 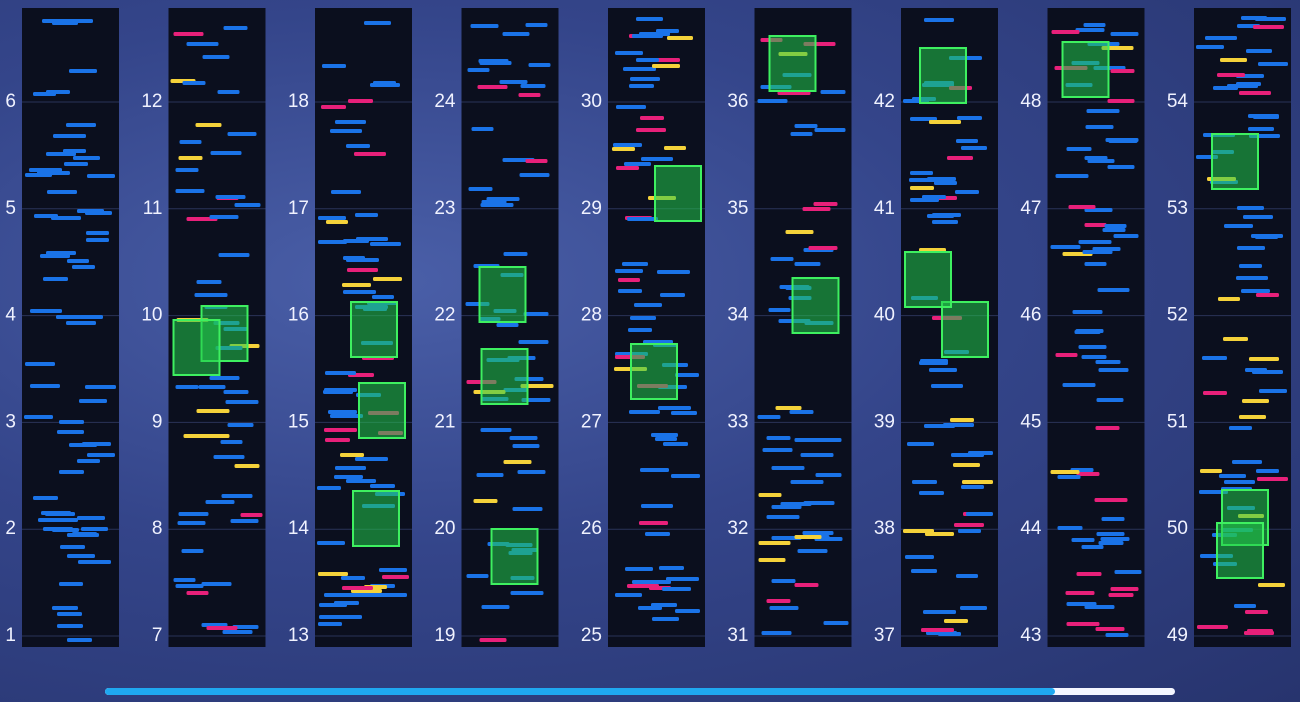 What do you see at coordinates (157, 528) in the screenshot?
I see `measure-number: 8` at bounding box center [157, 528].